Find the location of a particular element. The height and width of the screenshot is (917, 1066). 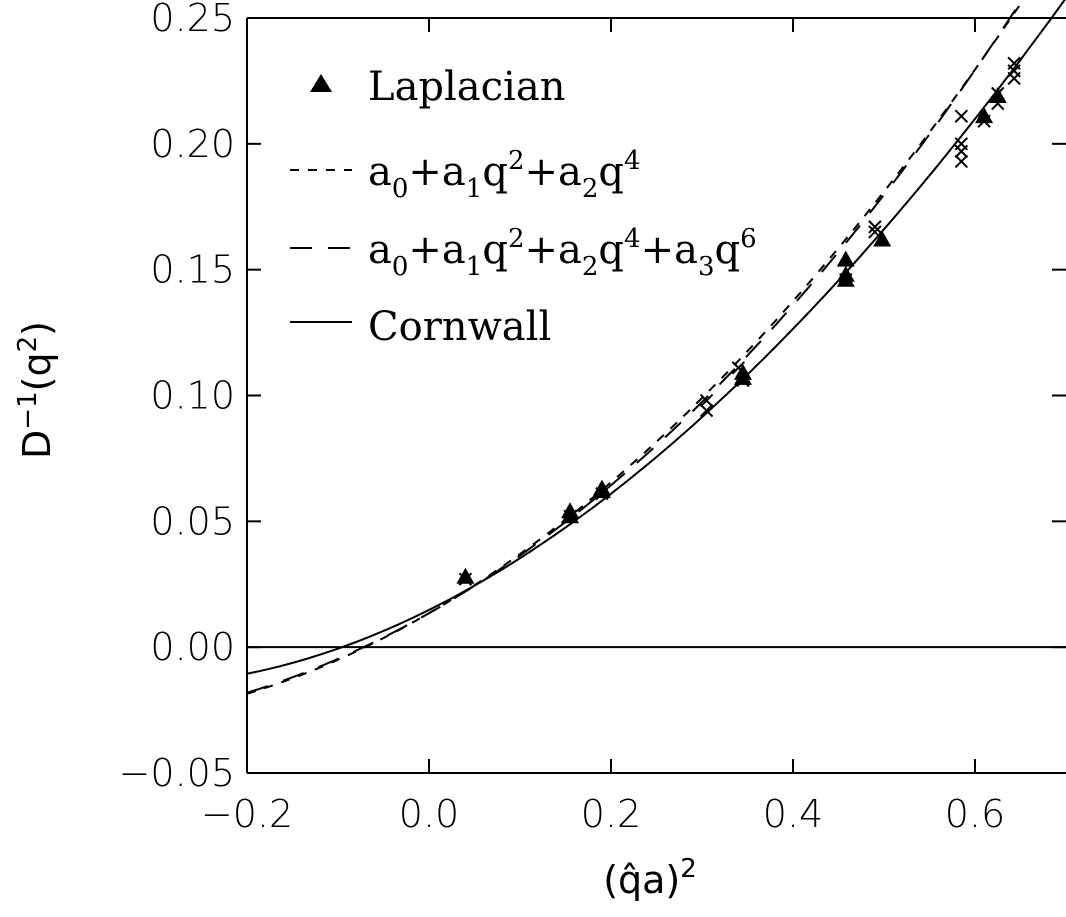

y-tick-label: 0.20 is located at coordinates (192, 144).